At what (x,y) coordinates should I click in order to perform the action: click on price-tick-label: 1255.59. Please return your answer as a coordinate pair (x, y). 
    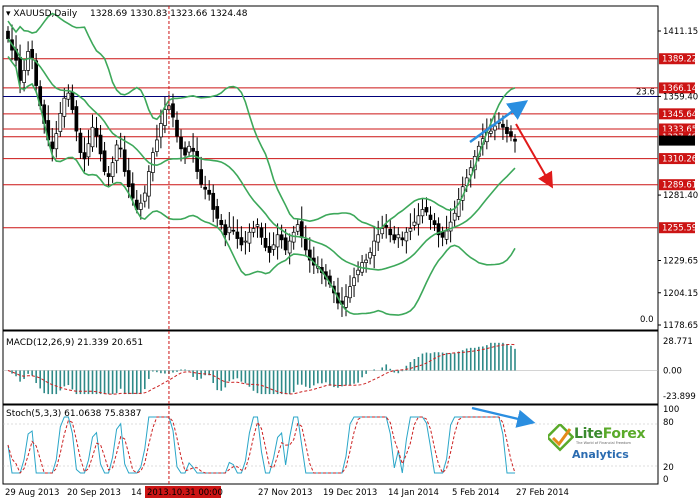
    Looking at the image, I should click on (679, 229).